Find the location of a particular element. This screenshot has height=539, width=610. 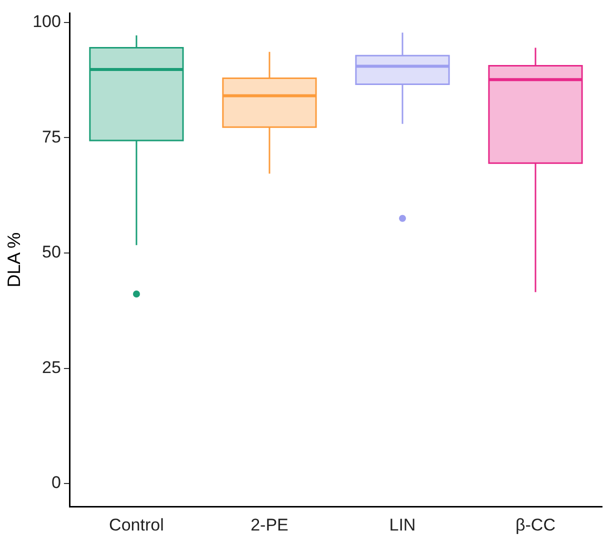

y-tick-label: 50 is located at coordinates (51, 252).